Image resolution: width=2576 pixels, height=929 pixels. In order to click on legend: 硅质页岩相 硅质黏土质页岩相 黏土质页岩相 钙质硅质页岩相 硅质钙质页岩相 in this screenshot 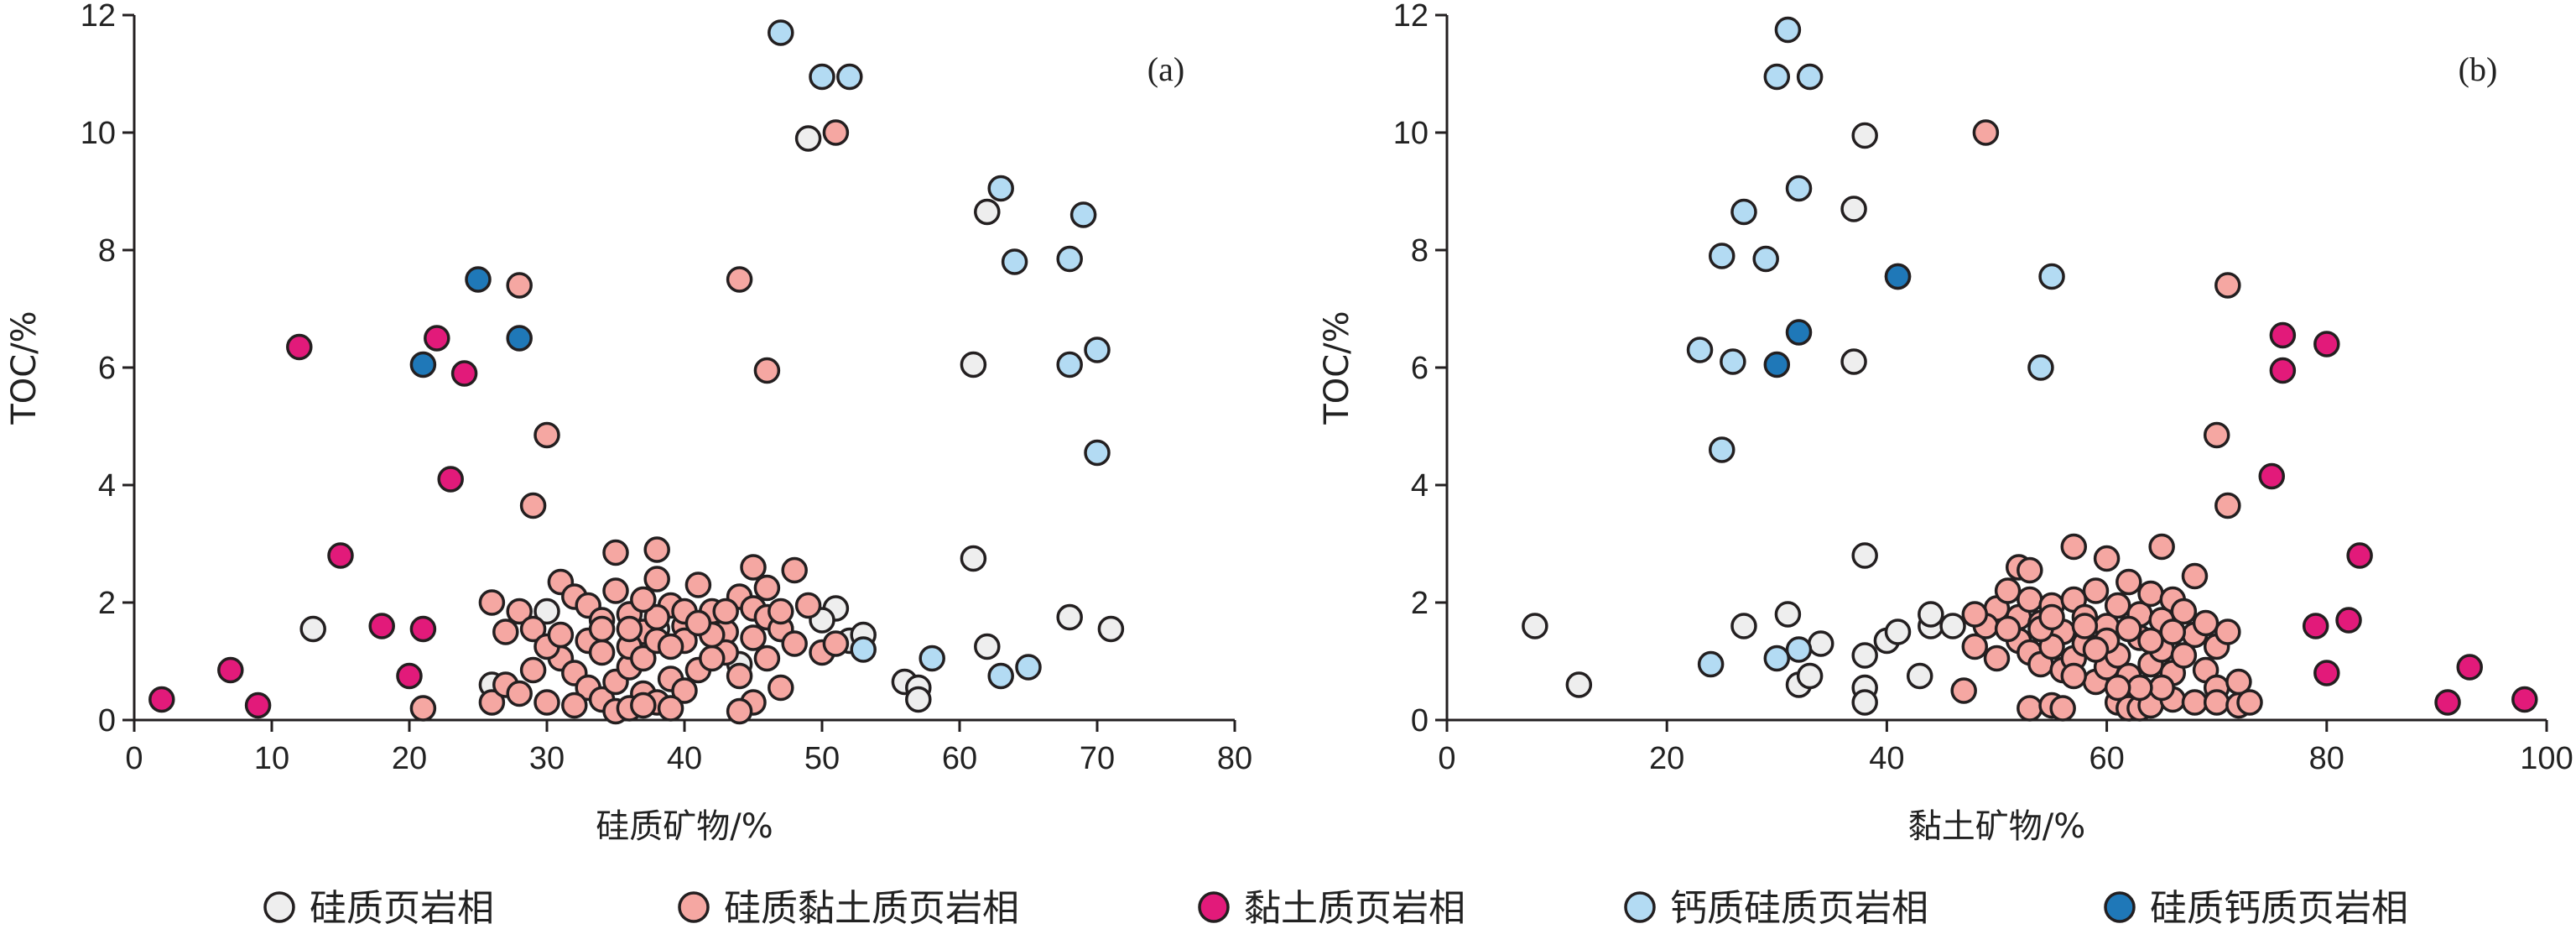, I will do `click(1335, 908)`.